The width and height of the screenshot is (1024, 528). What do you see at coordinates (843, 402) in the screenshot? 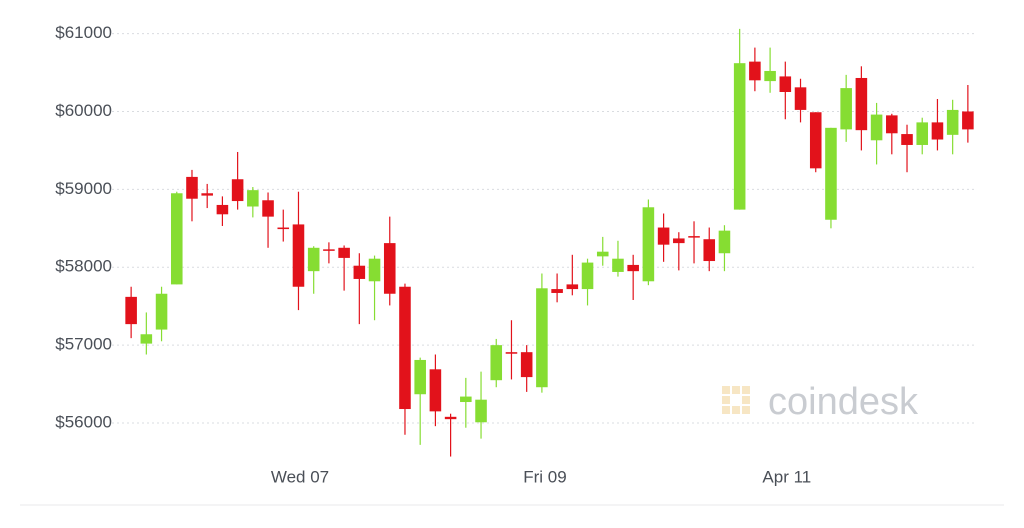
I see `watermark: coindesk` at bounding box center [843, 402].